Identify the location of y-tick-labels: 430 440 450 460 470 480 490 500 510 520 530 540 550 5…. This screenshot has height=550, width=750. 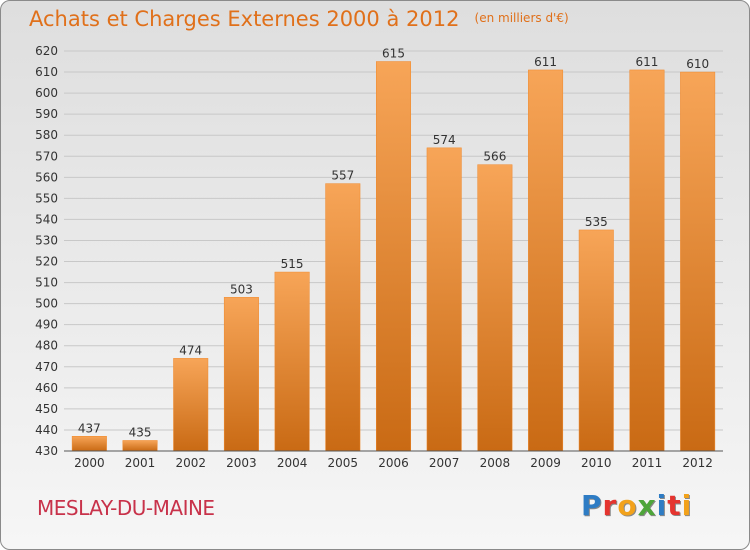
(46, 251).